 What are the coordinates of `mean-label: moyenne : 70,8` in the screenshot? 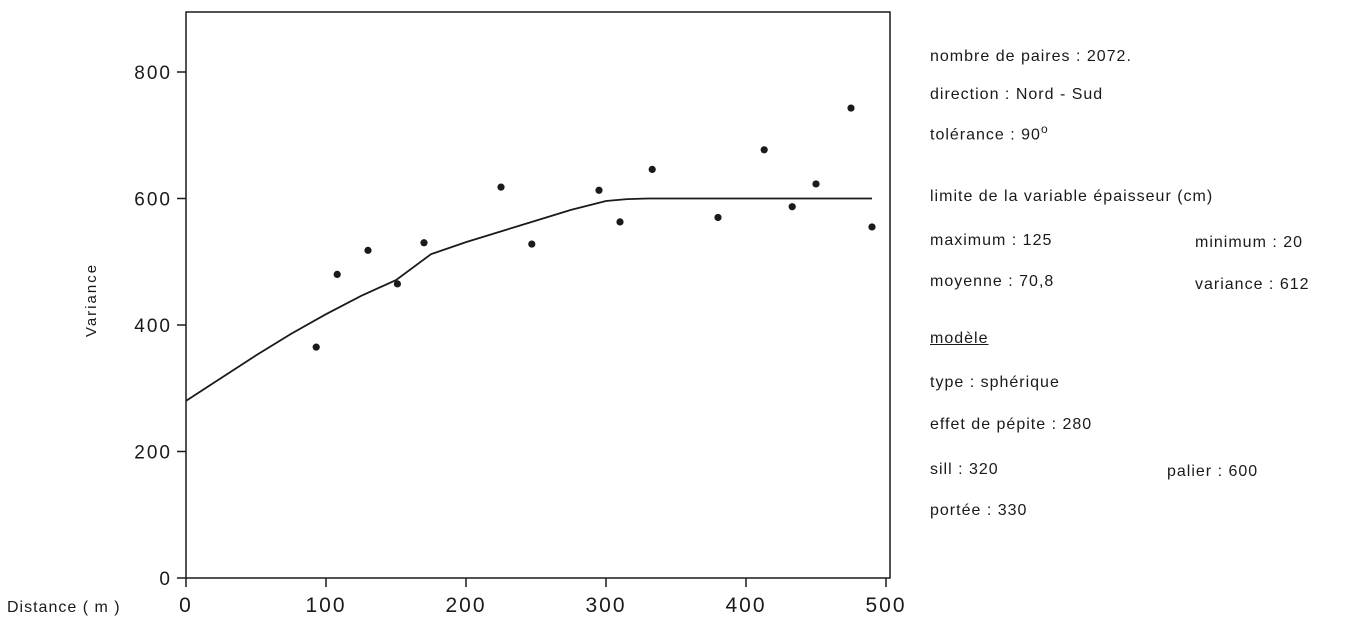 It's located at (992, 281).